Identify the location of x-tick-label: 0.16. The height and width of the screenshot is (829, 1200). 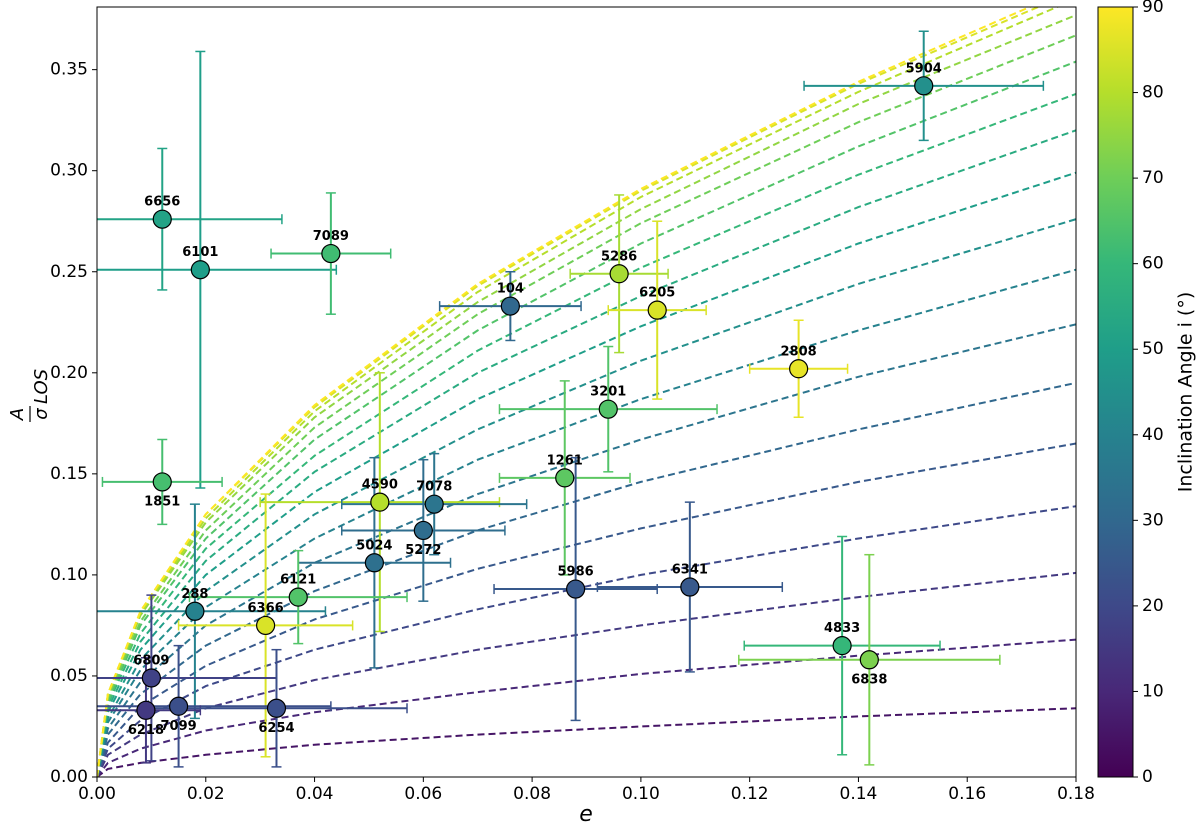
(967, 794).